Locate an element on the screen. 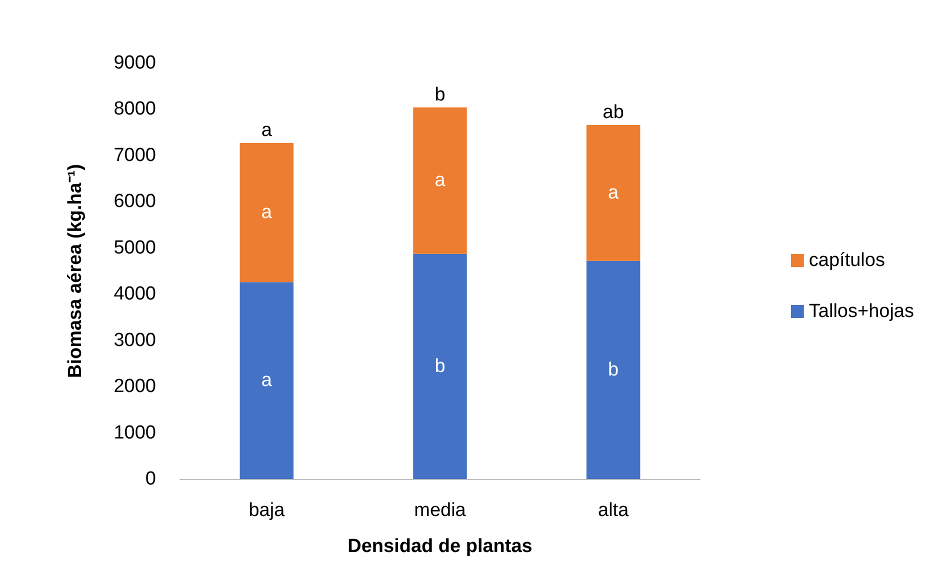 The image size is (939, 572). legend-label: capítulos is located at coordinates (846, 260).